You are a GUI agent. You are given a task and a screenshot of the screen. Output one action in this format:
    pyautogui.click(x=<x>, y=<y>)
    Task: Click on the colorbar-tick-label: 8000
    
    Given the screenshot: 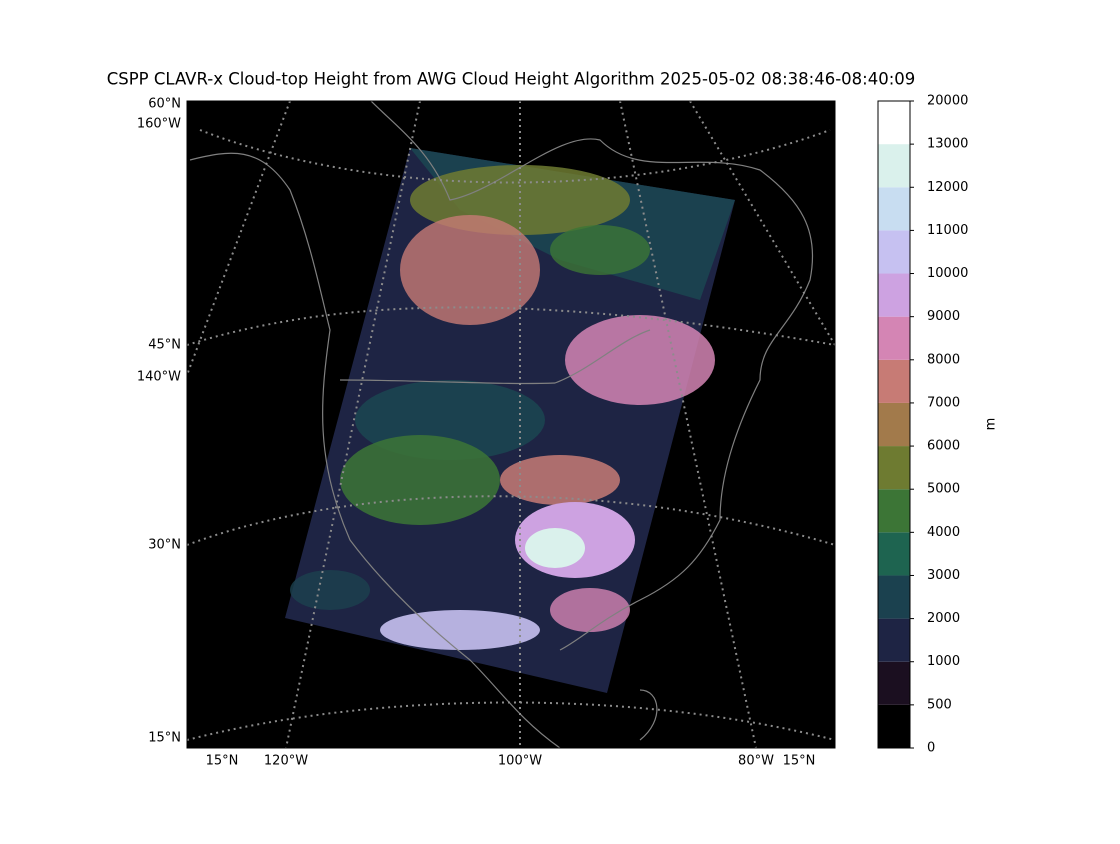 What is the action you would take?
    pyautogui.click(x=943, y=359)
    